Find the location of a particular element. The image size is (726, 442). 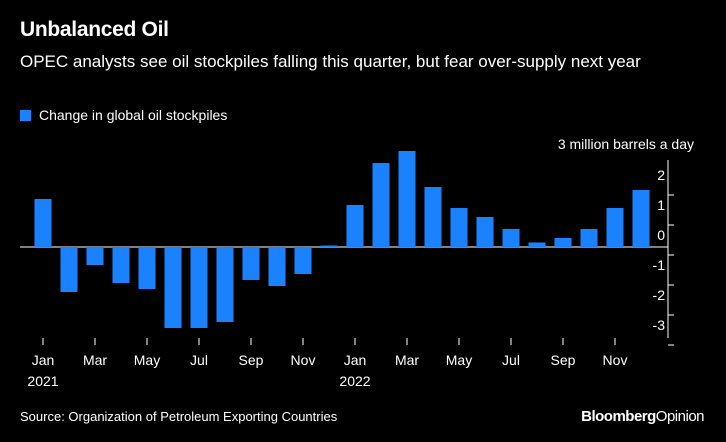

bar-apr-2021 is located at coordinates (121, 265).